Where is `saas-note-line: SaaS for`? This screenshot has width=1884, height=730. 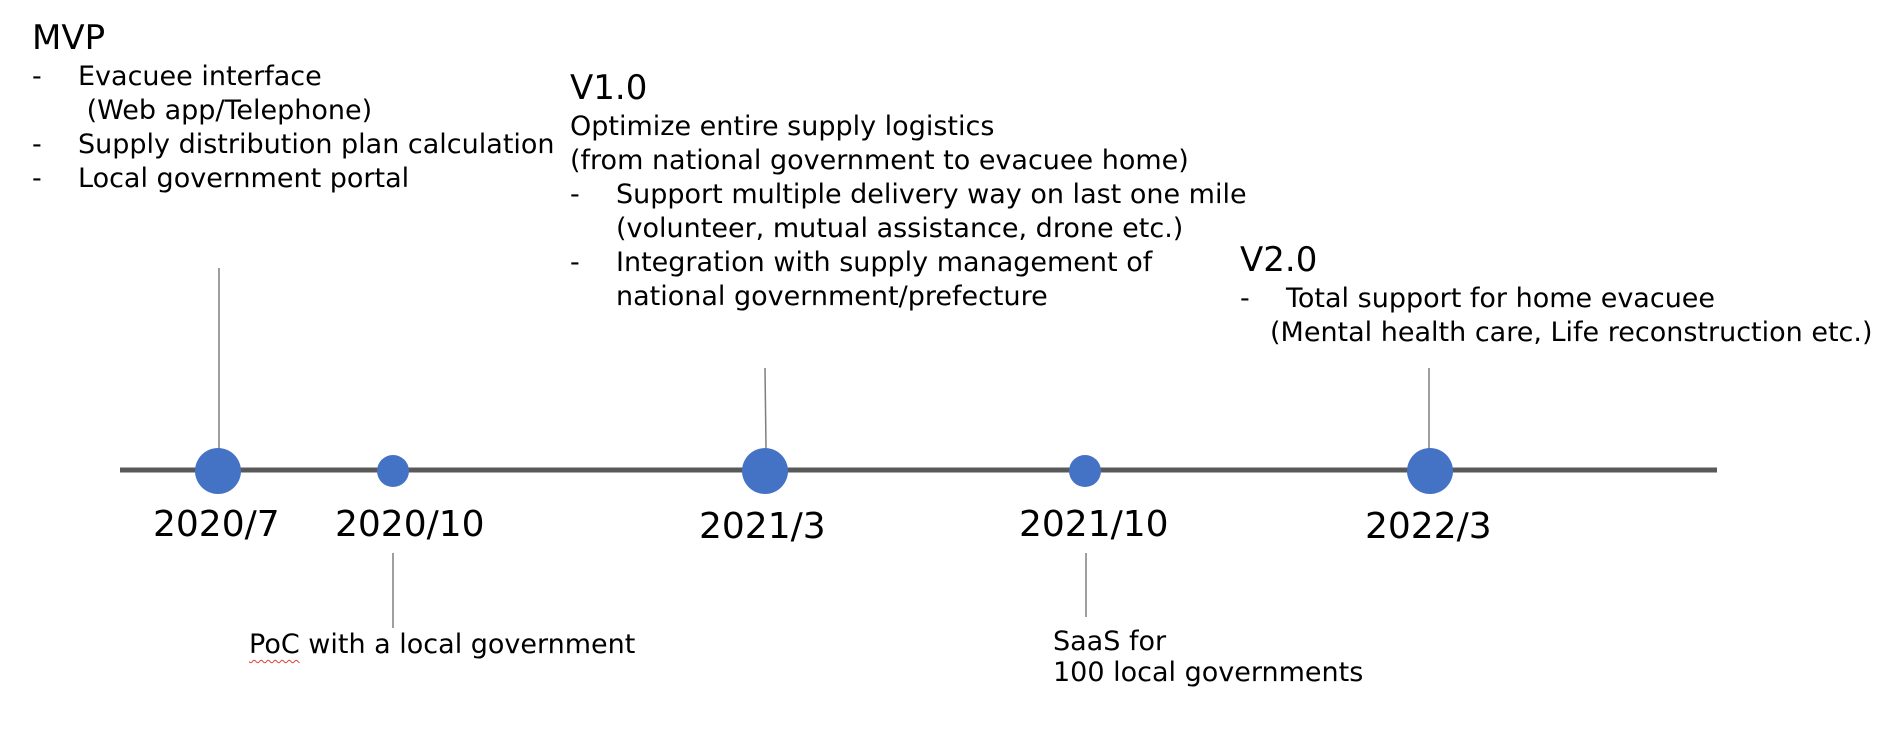
saas-note-line: SaaS for is located at coordinates (1110, 641).